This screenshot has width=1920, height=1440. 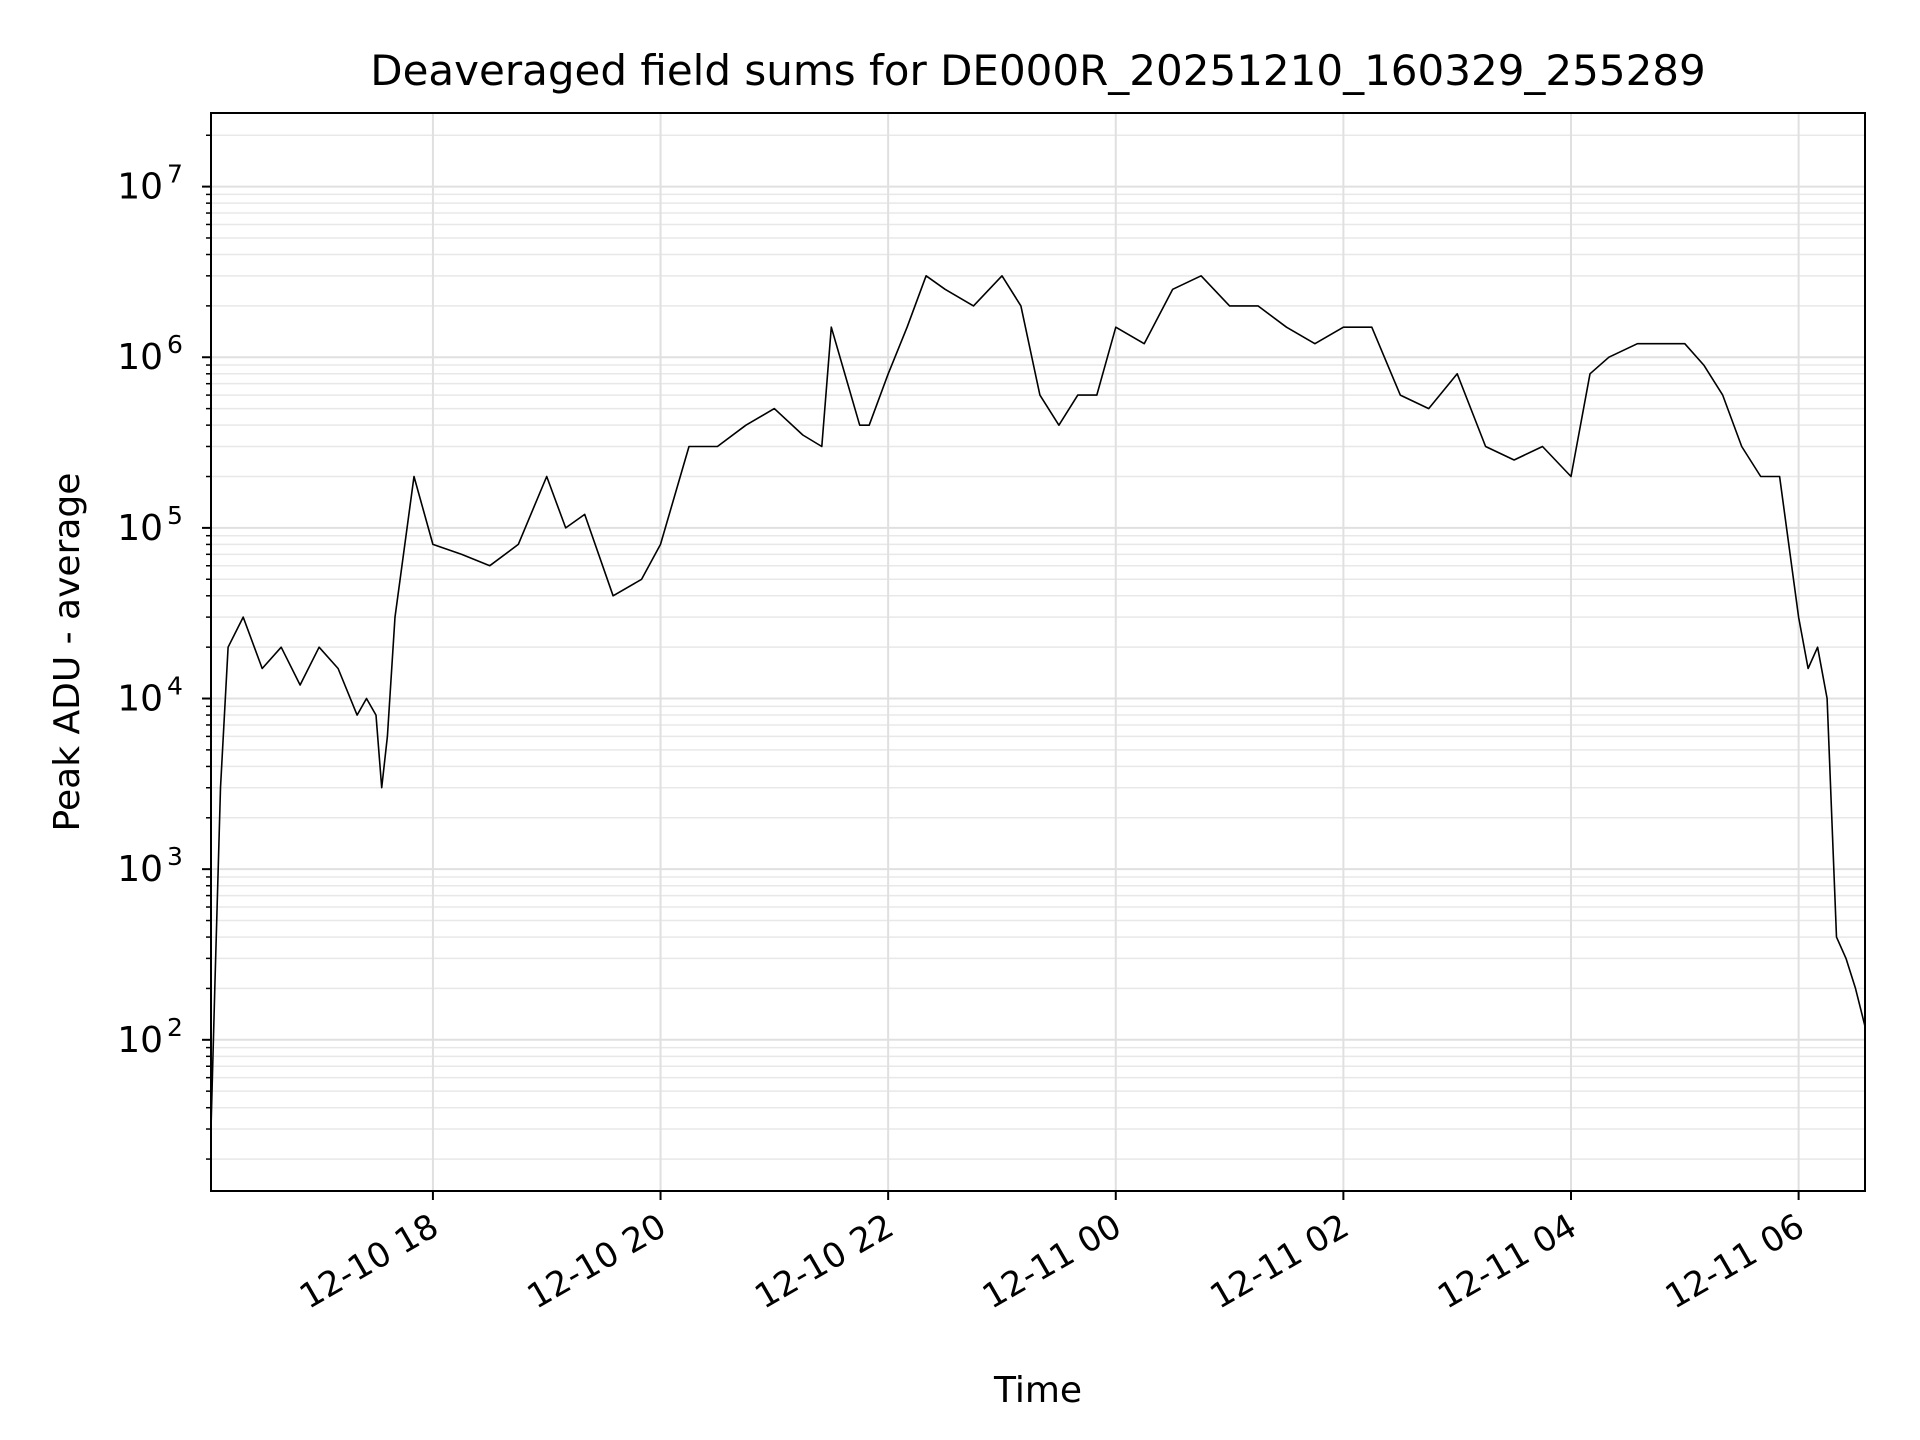 I want to click on y-tick-label-exponent: 2, so click(x=175, y=1027).